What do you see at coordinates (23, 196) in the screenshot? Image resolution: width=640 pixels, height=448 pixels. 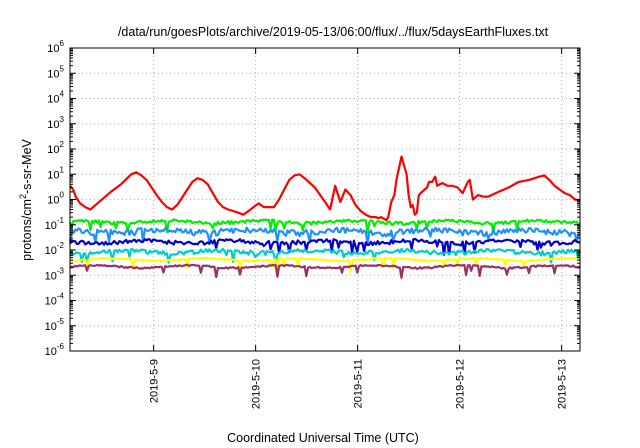 I see `y-axis-label-superscript: 2` at bounding box center [23, 196].